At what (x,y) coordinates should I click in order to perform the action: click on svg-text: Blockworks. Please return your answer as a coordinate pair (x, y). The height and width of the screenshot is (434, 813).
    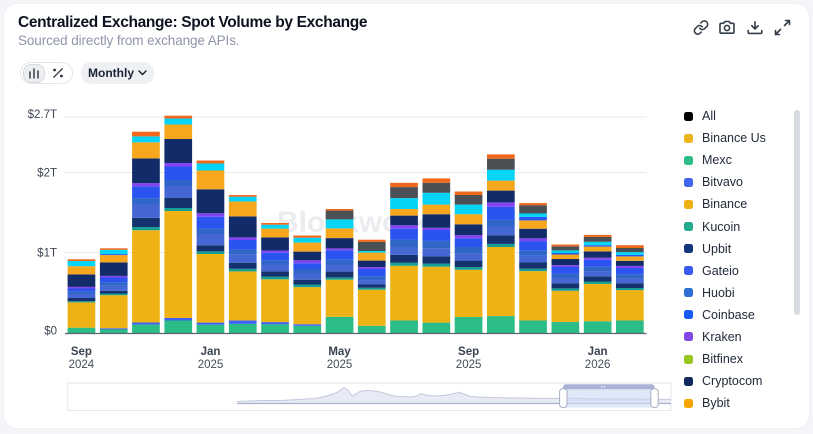
    Looking at the image, I should click on (361, 222).